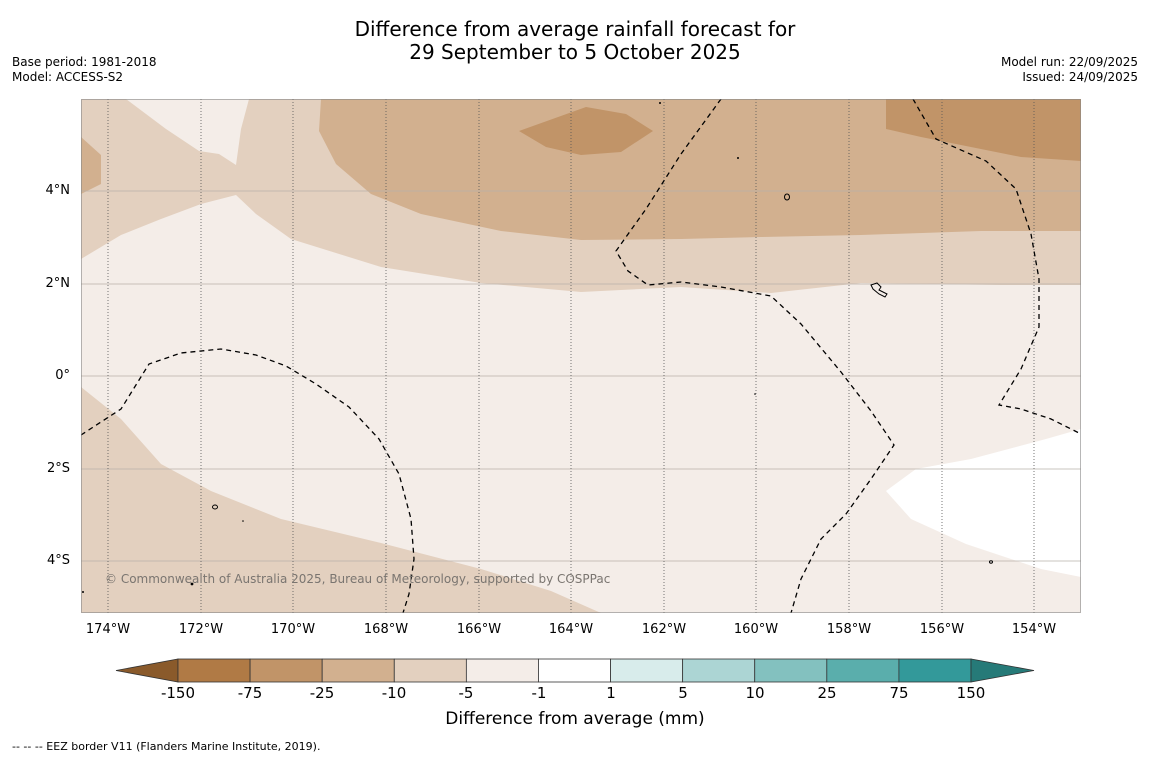 The height and width of the screenshot is (758, 1150). Describe the element at coordinates (58, 468) in the screenshot. I see `lat-label-2s: 2°S` at that location.